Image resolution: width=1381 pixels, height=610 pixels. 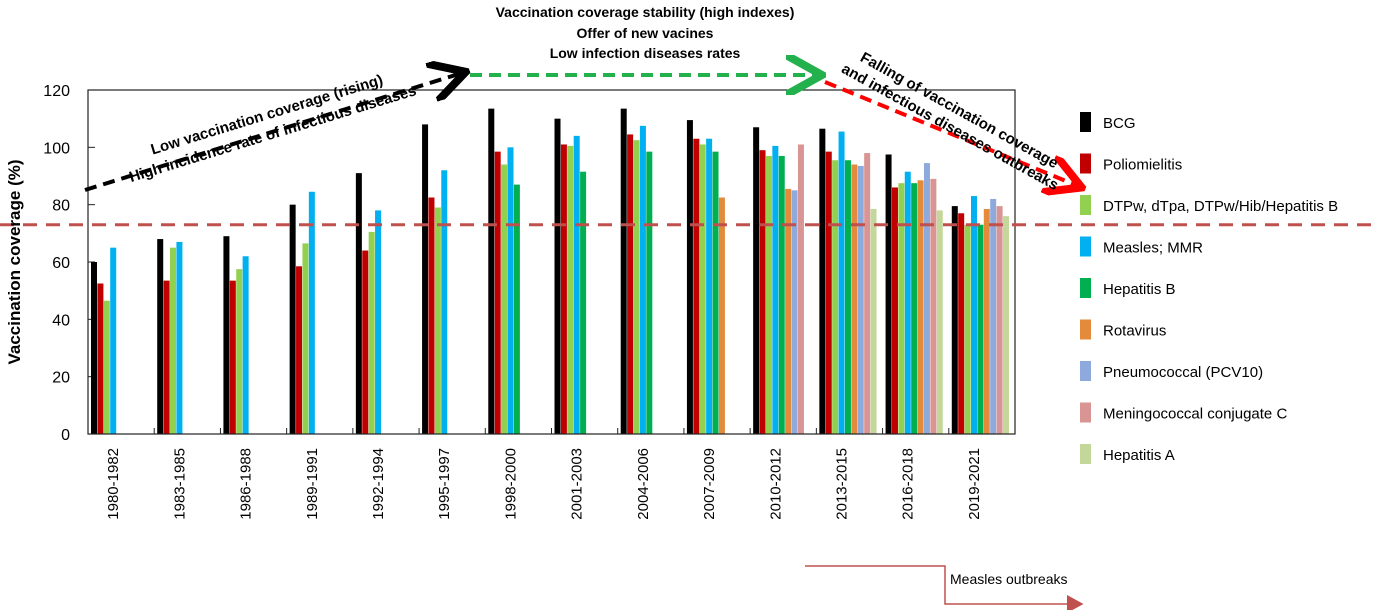 What do you see at coordinates (756, 281) in the screenshot?
I see `bar-bcg-2010-2012` at bounding box center [756, 281].